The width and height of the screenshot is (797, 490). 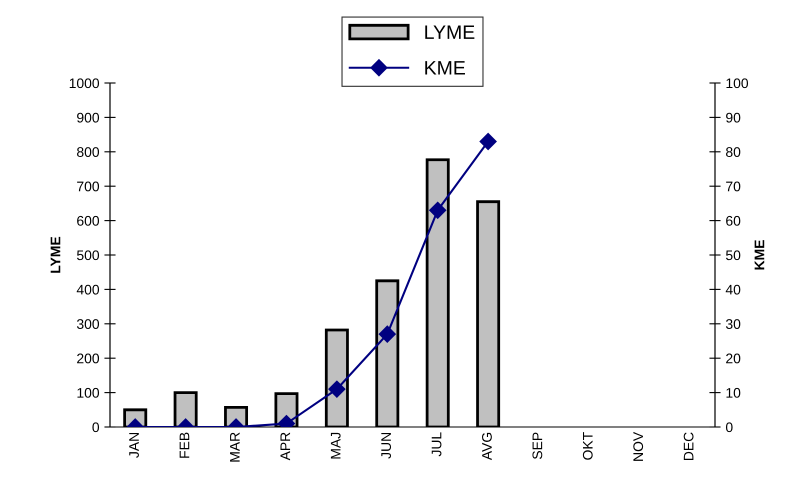 I want to click on y-tick-label: 300, so click(x=88, y=324).